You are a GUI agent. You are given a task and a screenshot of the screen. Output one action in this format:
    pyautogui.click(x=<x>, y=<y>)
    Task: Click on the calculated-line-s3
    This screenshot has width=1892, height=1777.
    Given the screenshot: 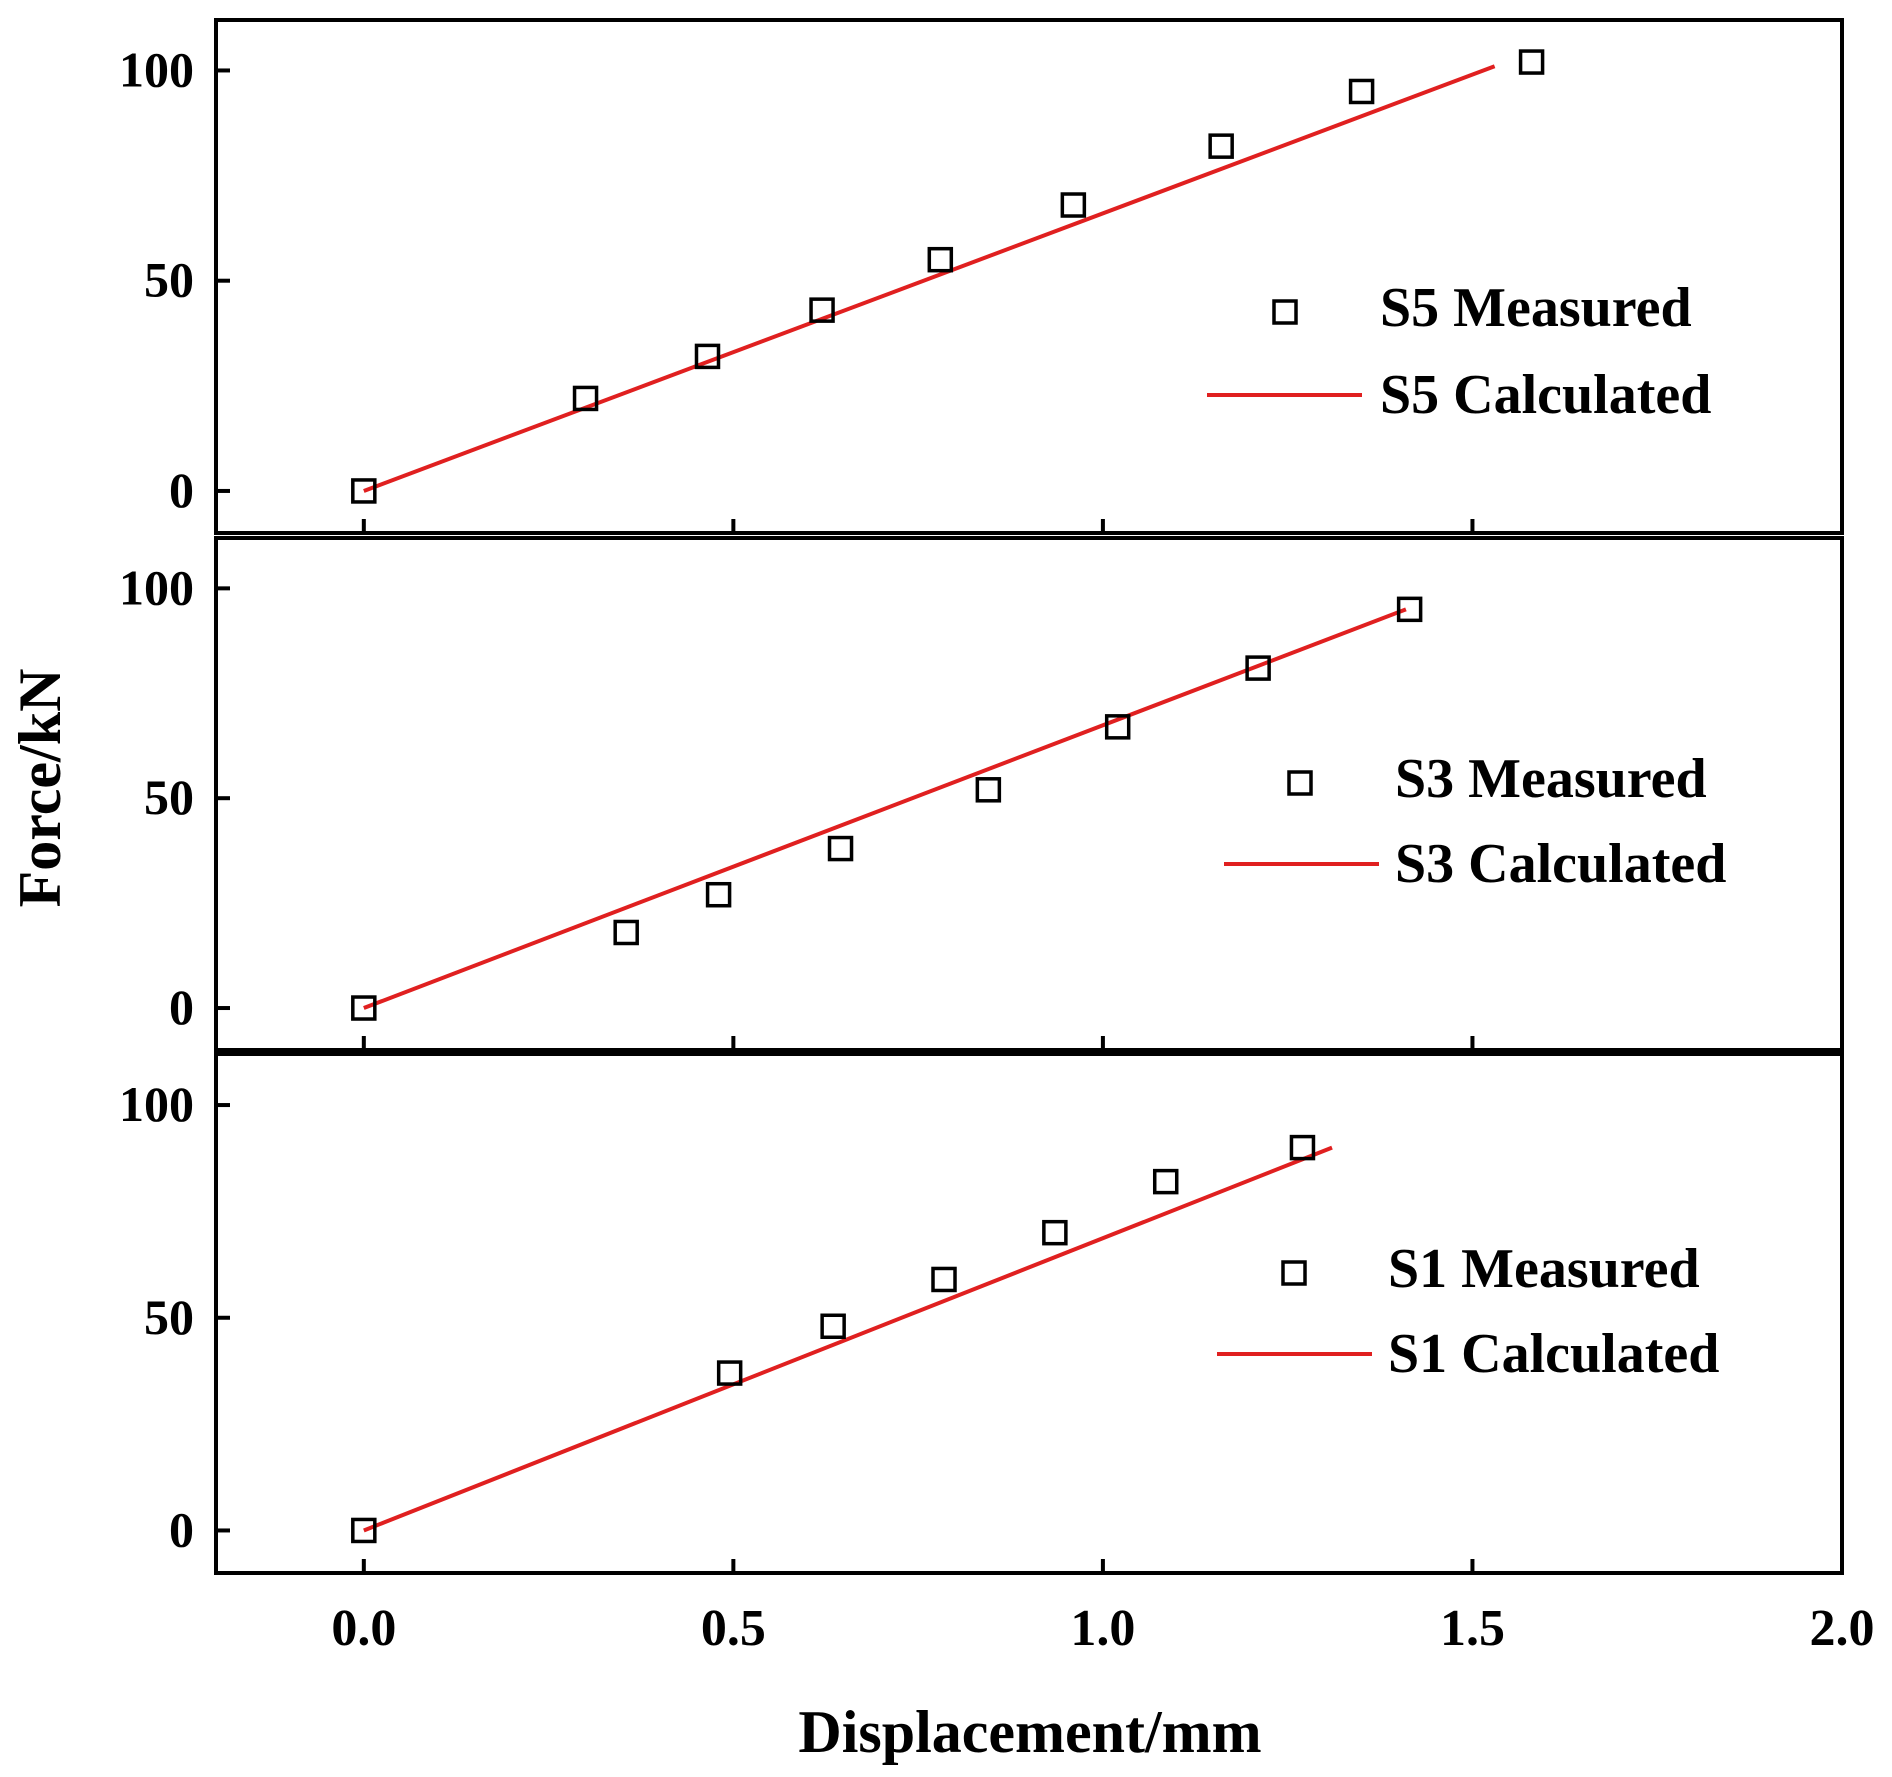 What is the action you would take?
    pyautogui.click(x=885, y=808)
    